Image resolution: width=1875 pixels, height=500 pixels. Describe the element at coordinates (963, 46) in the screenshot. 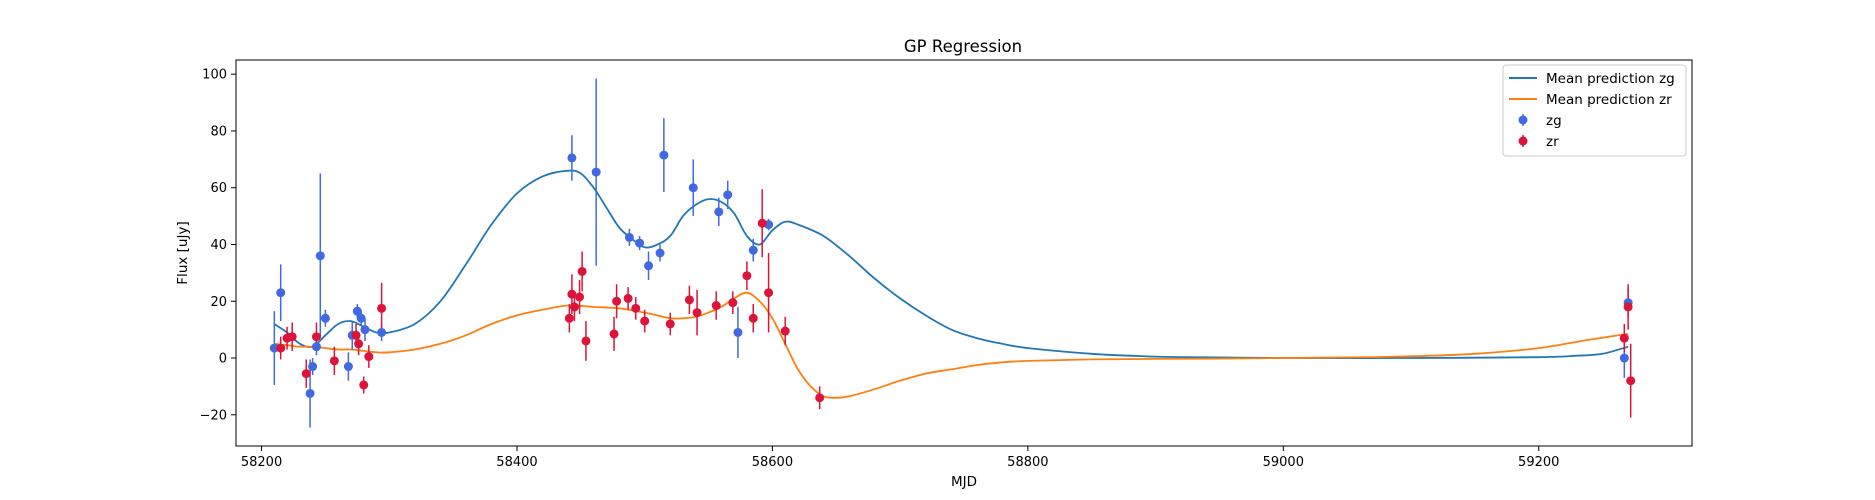

I see `chart-title: GP Regression` at that location.